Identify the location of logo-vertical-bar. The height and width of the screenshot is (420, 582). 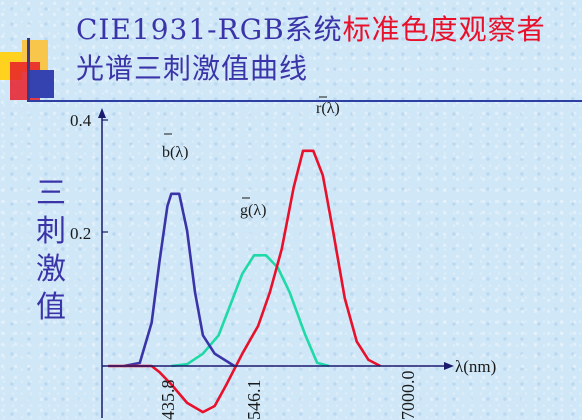
(28, 70).